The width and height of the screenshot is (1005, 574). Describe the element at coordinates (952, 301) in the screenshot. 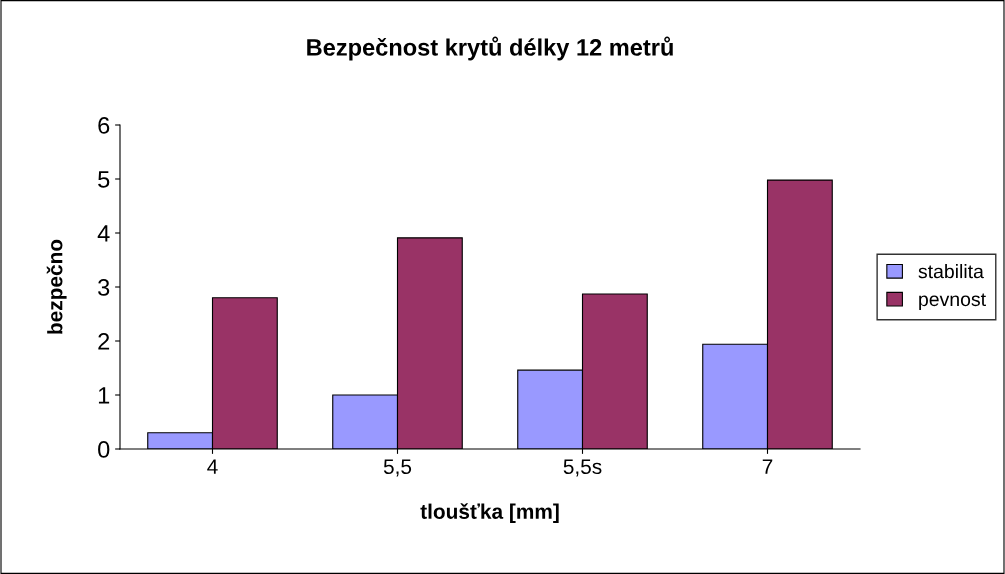

I see `legend-label: pevnost` at that location.